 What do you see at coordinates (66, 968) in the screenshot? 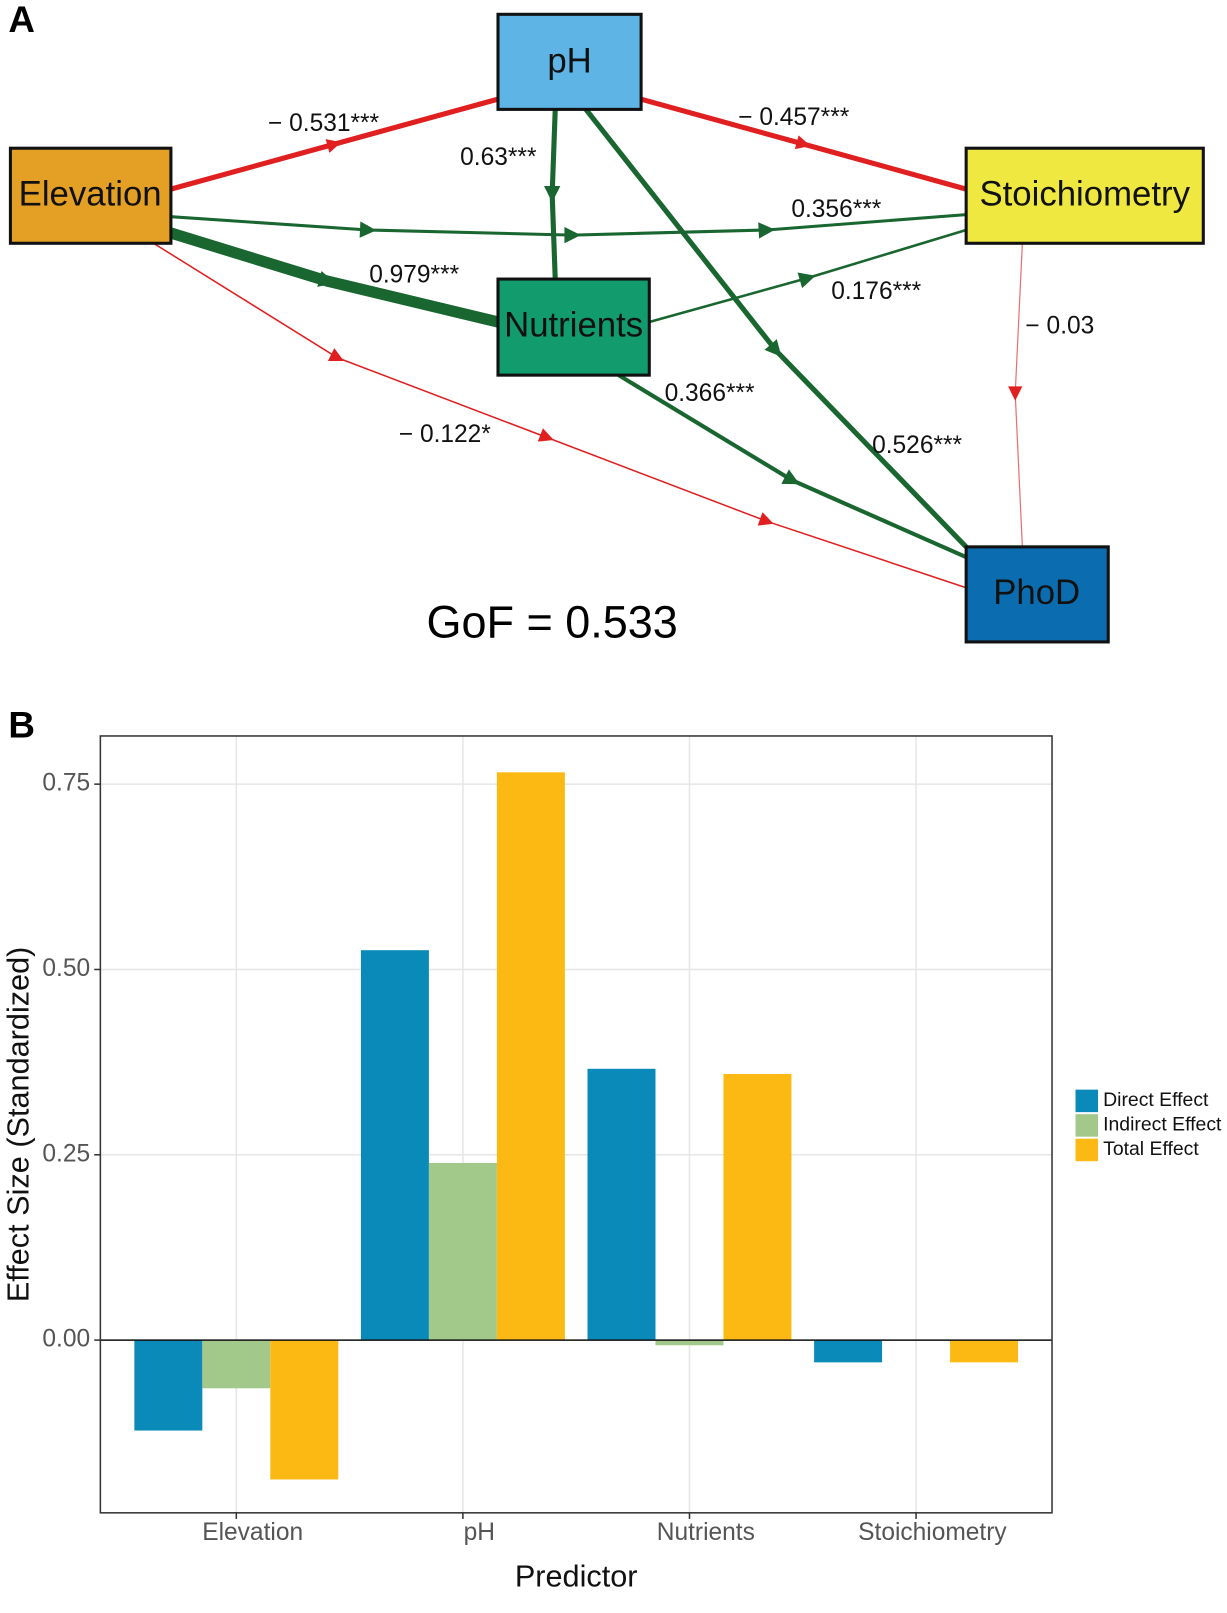
I see `y-tick-label: 0.50` at bounding box center [66, 968].